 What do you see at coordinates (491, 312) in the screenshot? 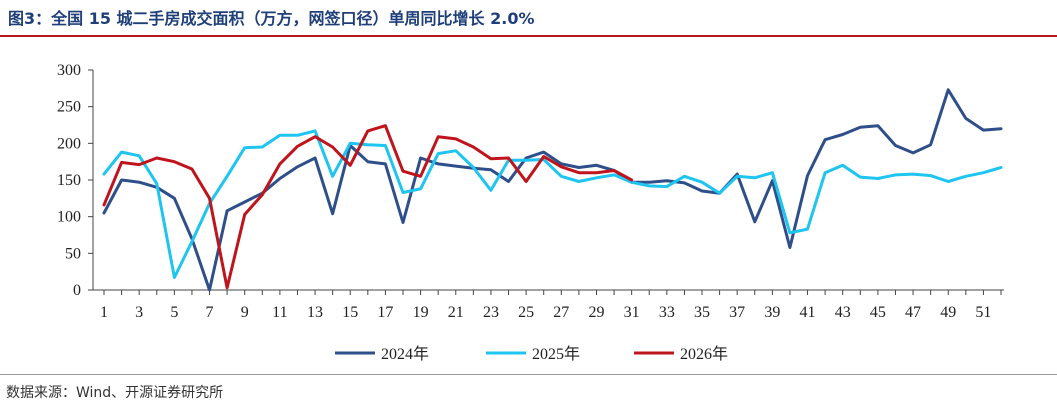
I see `x-tick-label: 23` at bounding box center [491, 312].